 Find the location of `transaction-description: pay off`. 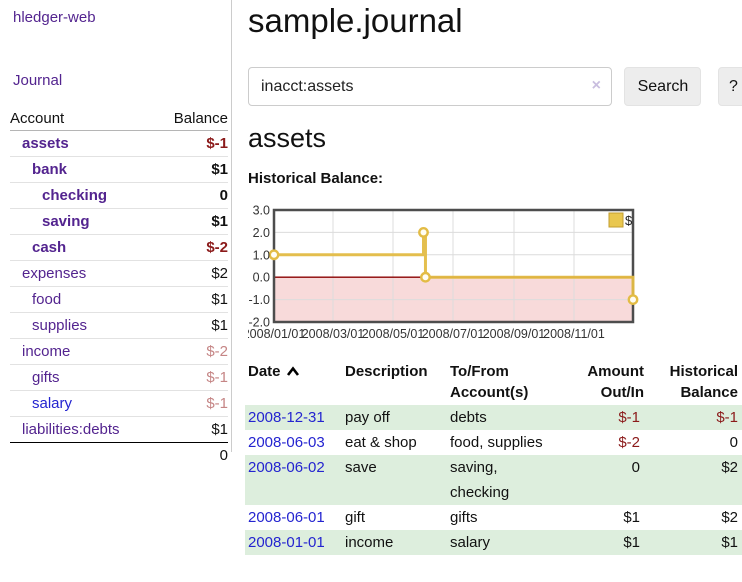

transaction-description: pay off is located at coordinates (367, 417).